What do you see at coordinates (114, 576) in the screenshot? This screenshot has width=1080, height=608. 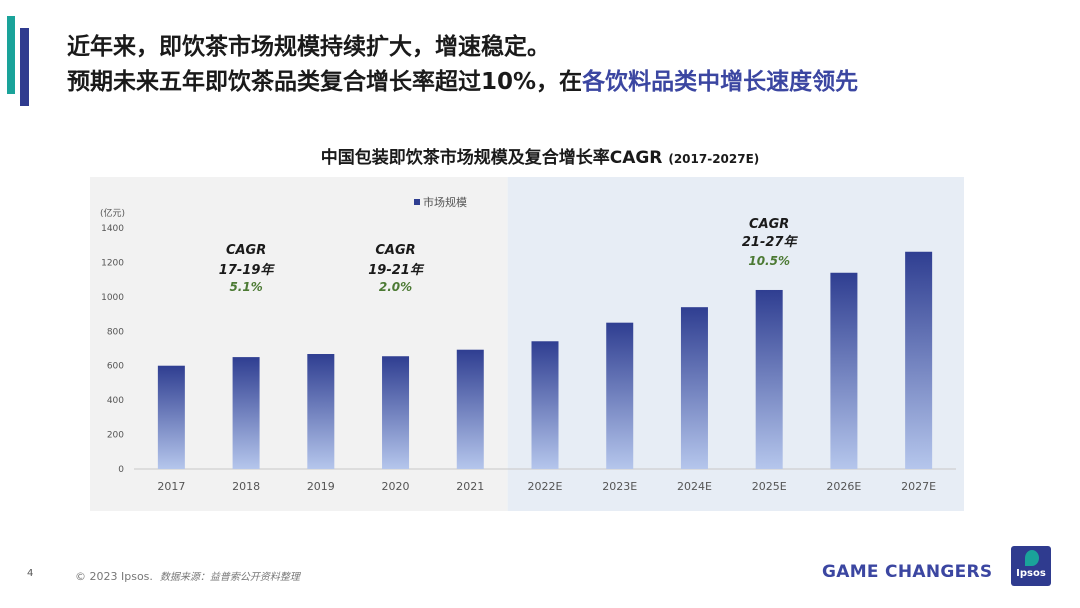 I see `copyright-text: © 2023 Ipsos.` at bounding box center [114, 576].